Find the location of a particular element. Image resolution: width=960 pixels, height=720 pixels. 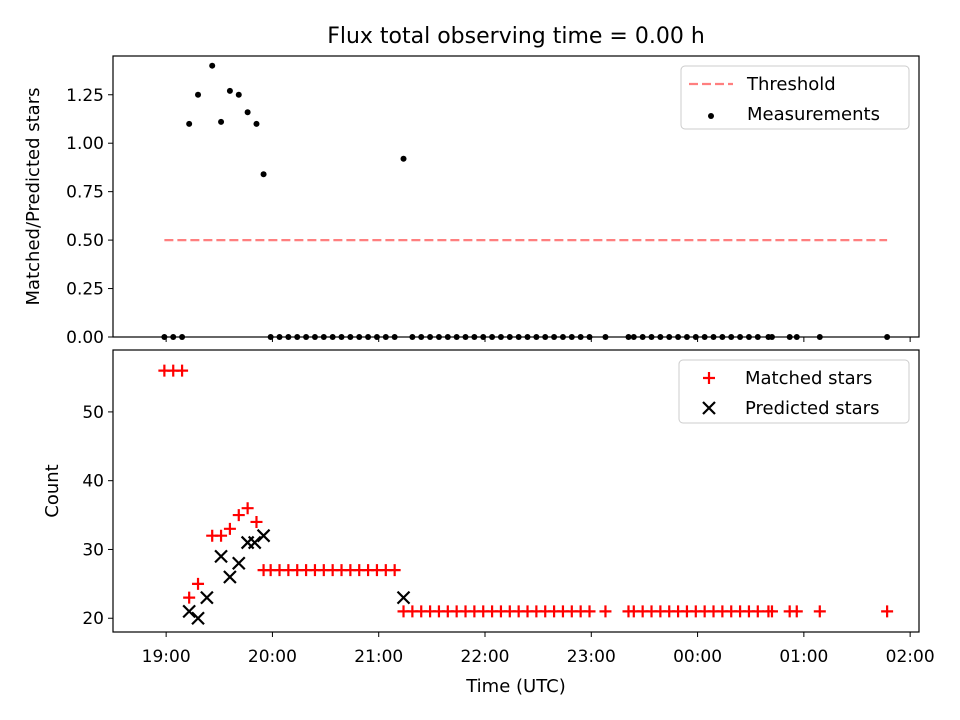

y-tick-label: 0.25 is located at coordinates (85, 290).